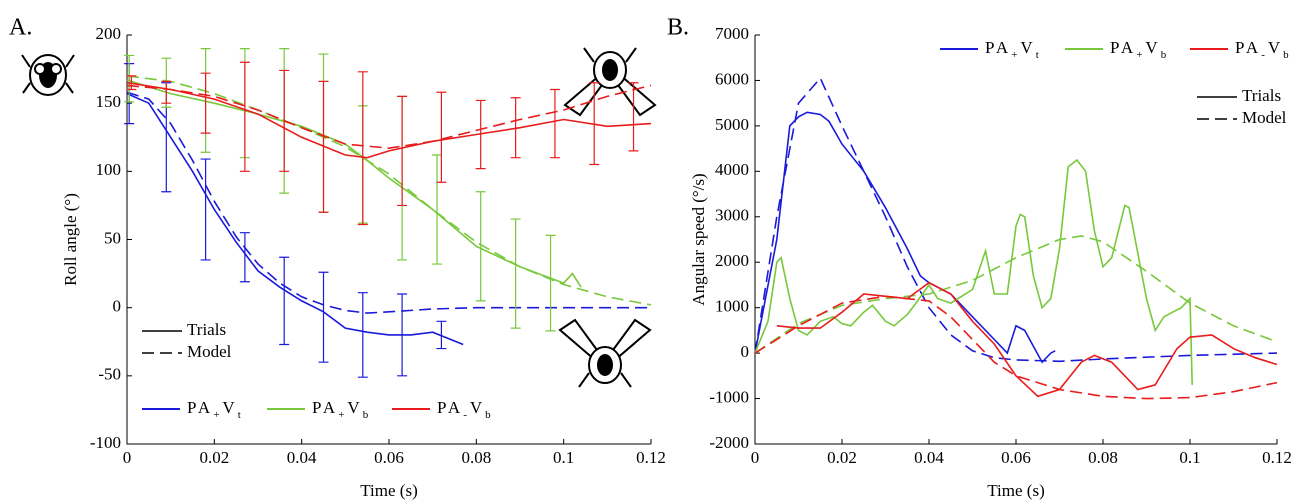  Describe the element at coordinates (112, 237) in the screenshot. I see `y-tick-label: 50` at that location.